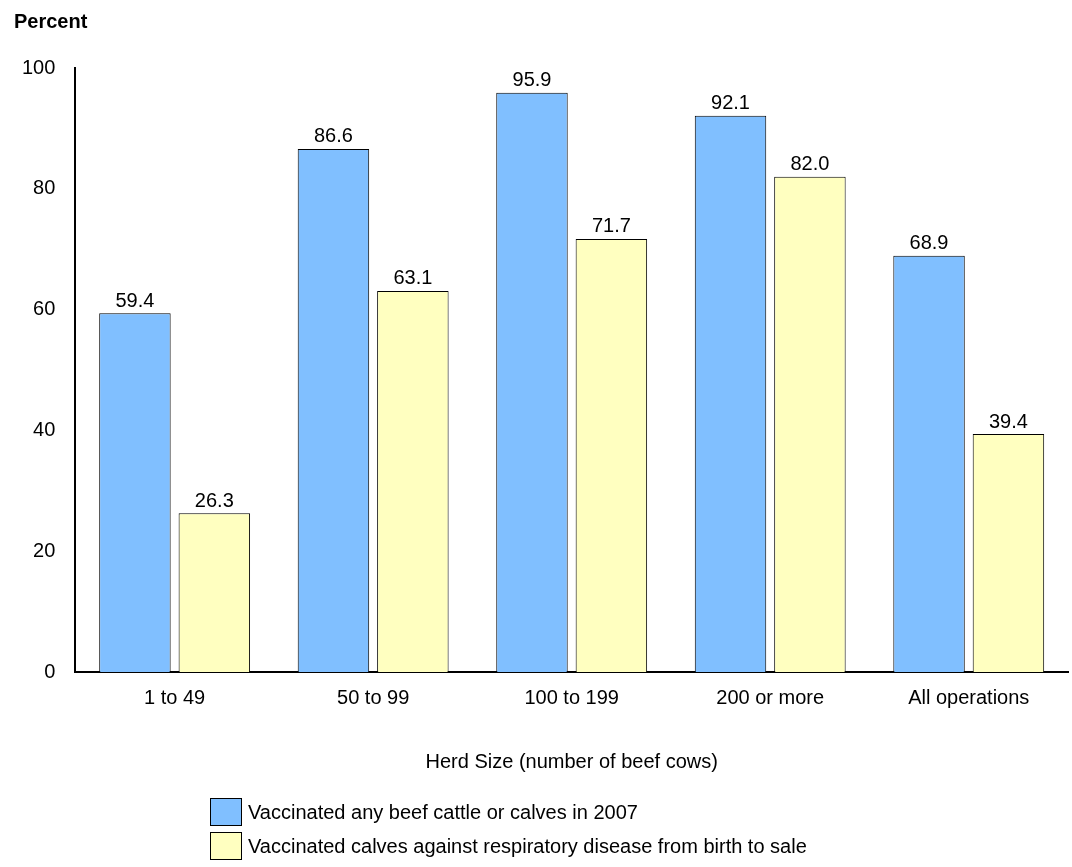 The width and height of the screenshot is (1072, 867). What do you see at coordinates (730, 102) in the screenshot?
I see `data-label: 92.1` at bounding box center [730, 102].